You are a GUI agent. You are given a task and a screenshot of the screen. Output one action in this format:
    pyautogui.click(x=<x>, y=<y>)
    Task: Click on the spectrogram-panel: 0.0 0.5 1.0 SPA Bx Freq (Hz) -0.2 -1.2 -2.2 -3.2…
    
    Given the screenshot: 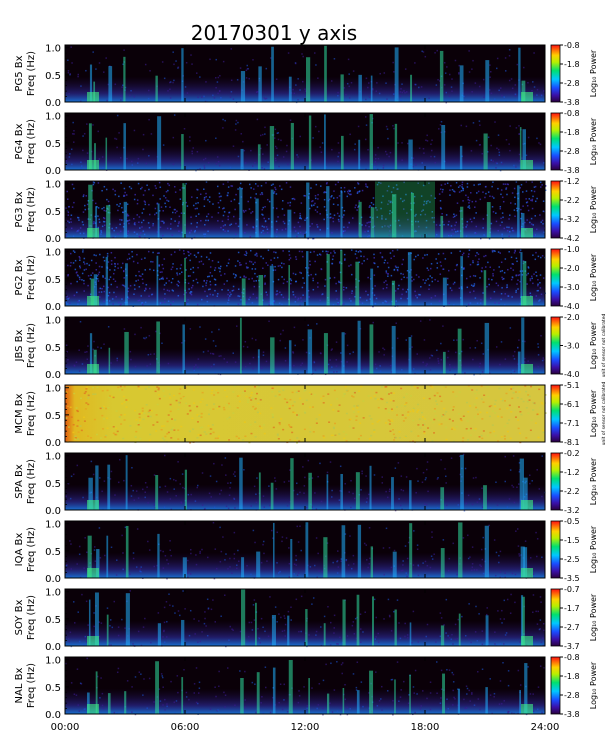 What is the action you would take?
    pyautogui.click(x=306, y=483)
    